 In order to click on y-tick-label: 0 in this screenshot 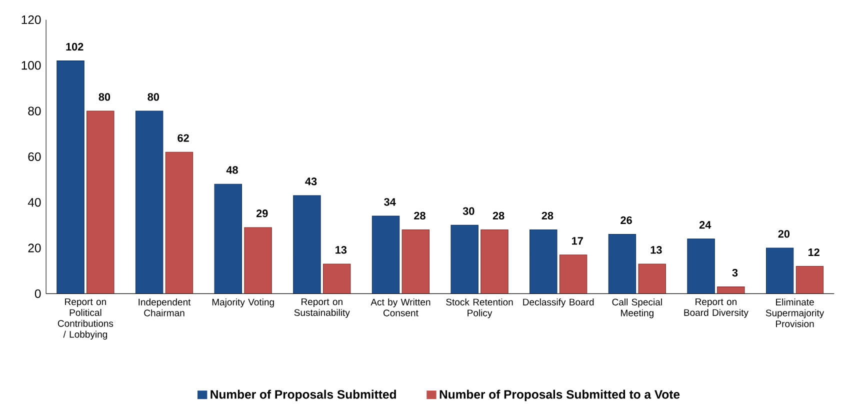, I will do `click(37, 293)`.